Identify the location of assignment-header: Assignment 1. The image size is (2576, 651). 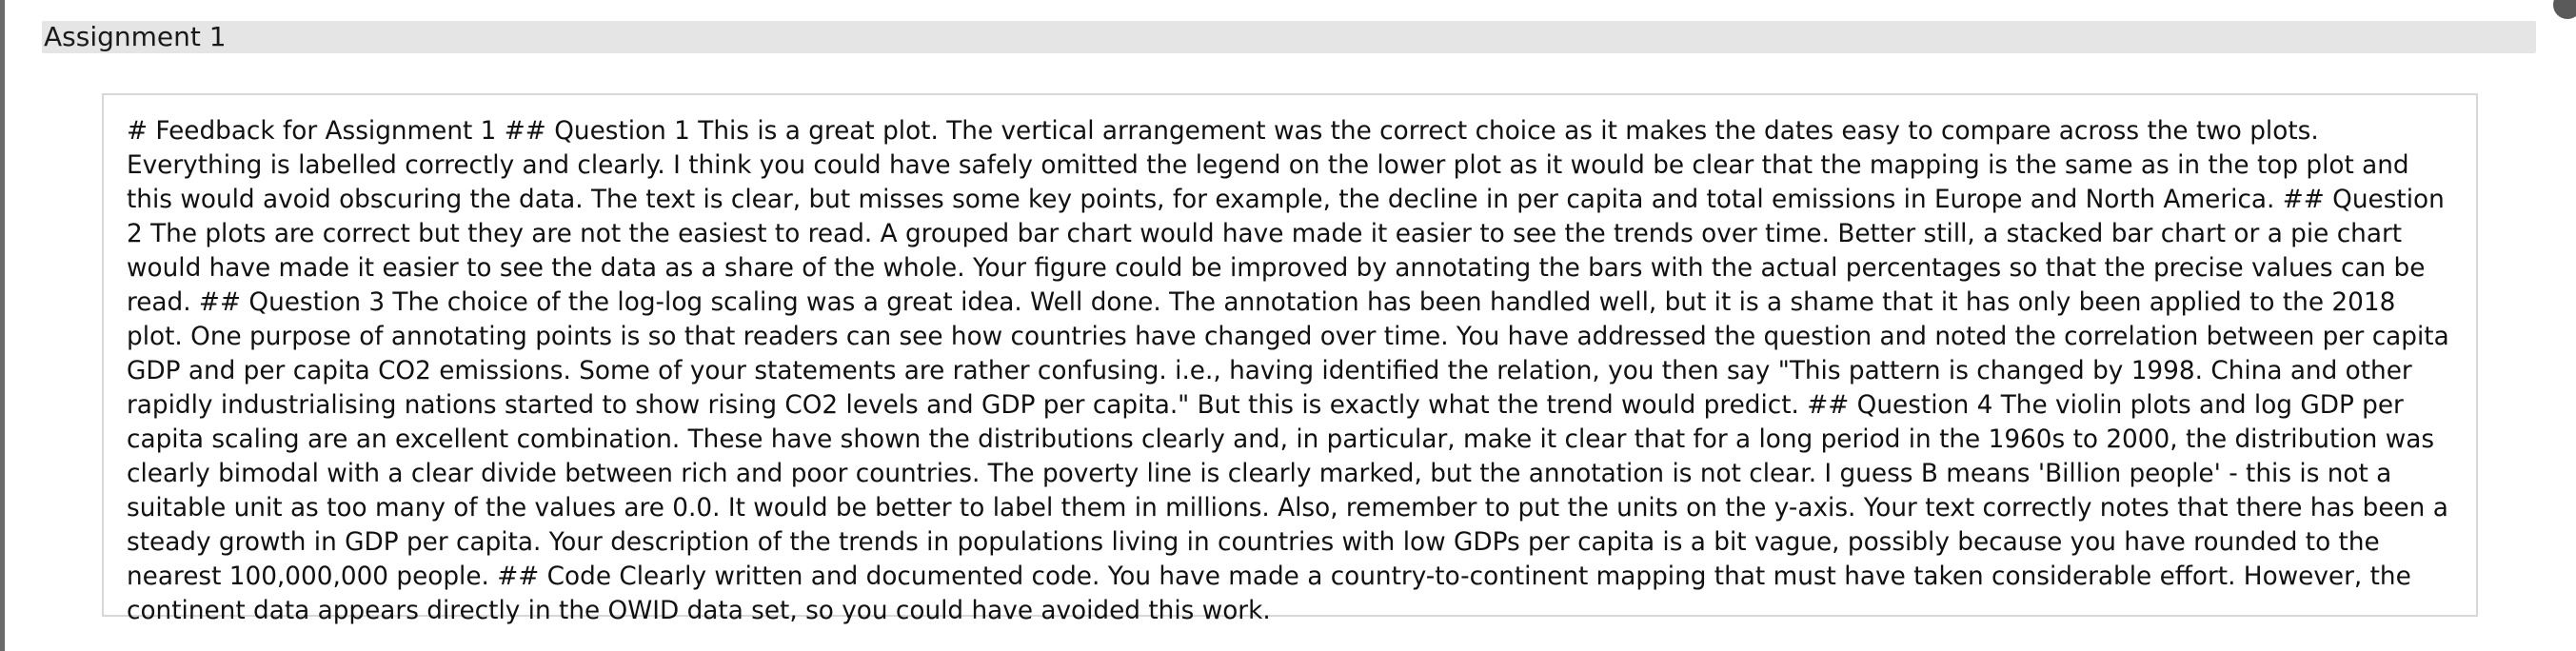
(1289, 37).